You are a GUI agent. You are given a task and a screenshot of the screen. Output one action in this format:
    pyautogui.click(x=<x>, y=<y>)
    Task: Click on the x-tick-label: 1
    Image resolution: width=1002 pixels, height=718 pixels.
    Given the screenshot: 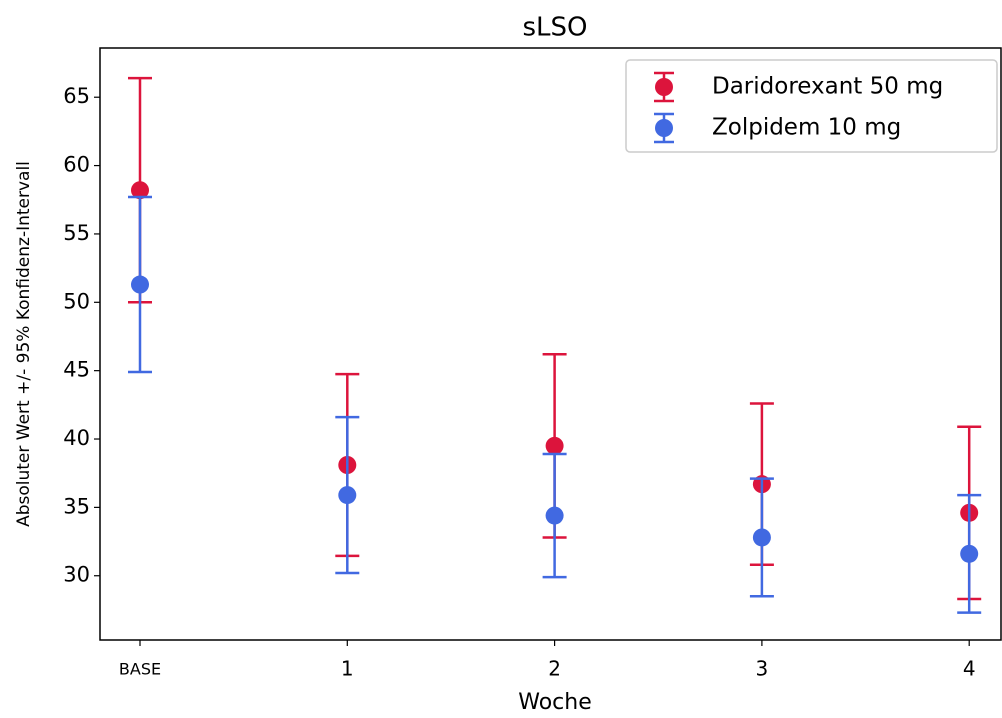 What is the action you would take?
    pyautogui.click(x=347, y=669)
    